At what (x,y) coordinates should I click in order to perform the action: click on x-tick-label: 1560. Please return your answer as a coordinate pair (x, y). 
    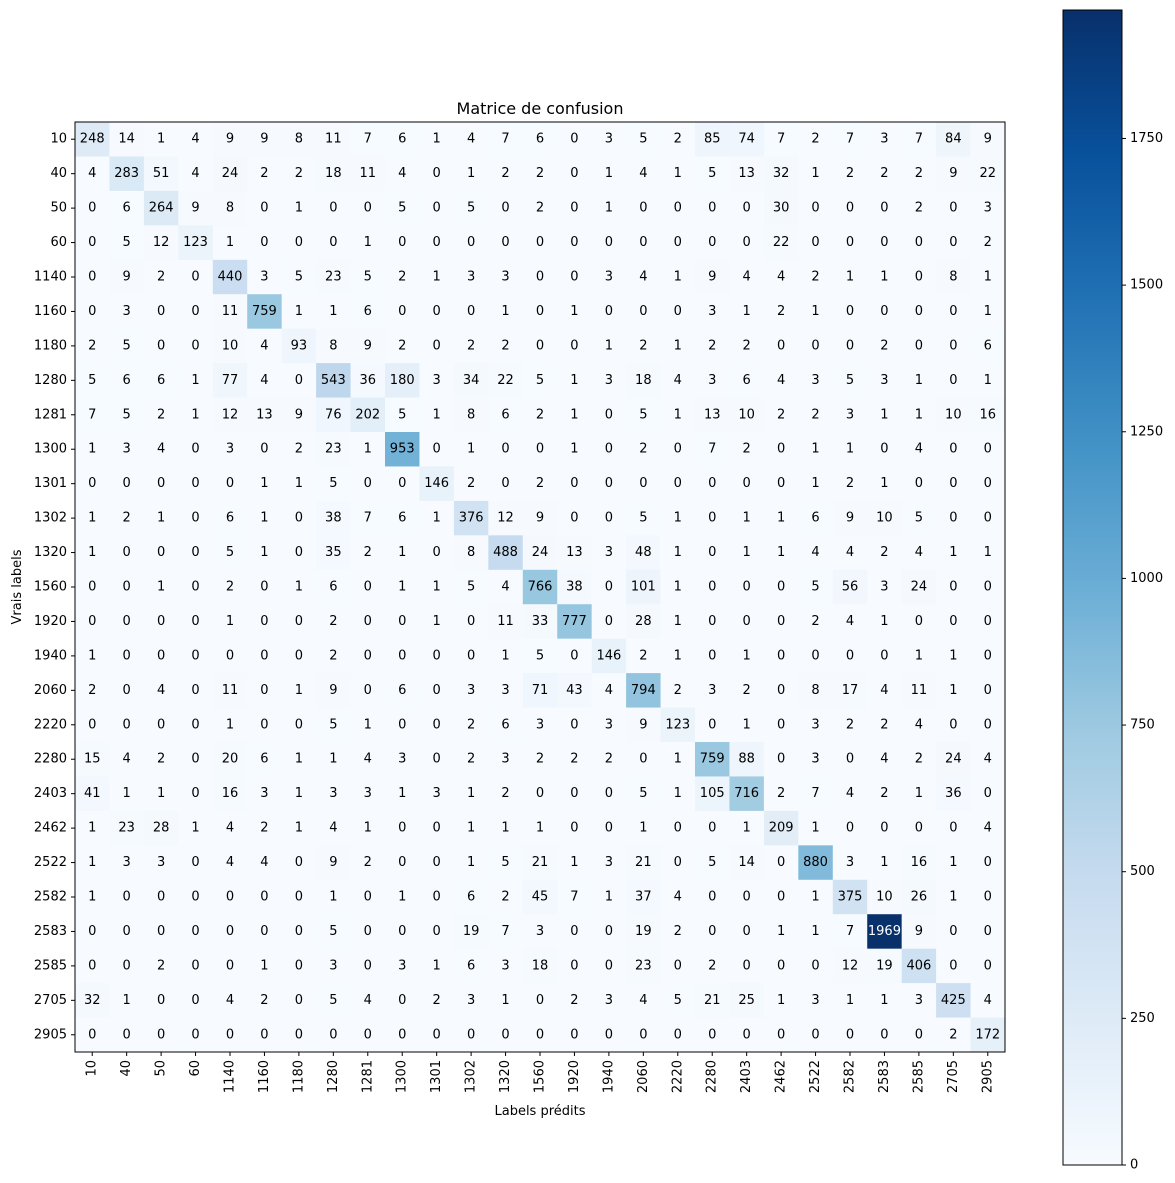
    Looking at the image, I should click on (540, 1076).